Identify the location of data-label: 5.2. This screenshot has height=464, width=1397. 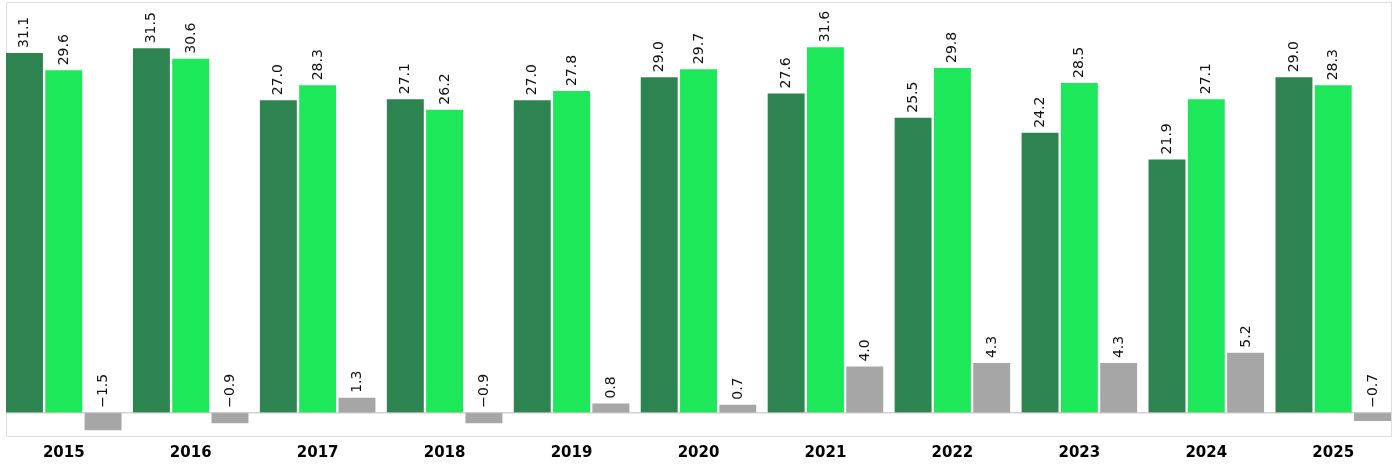
(1244, 336).